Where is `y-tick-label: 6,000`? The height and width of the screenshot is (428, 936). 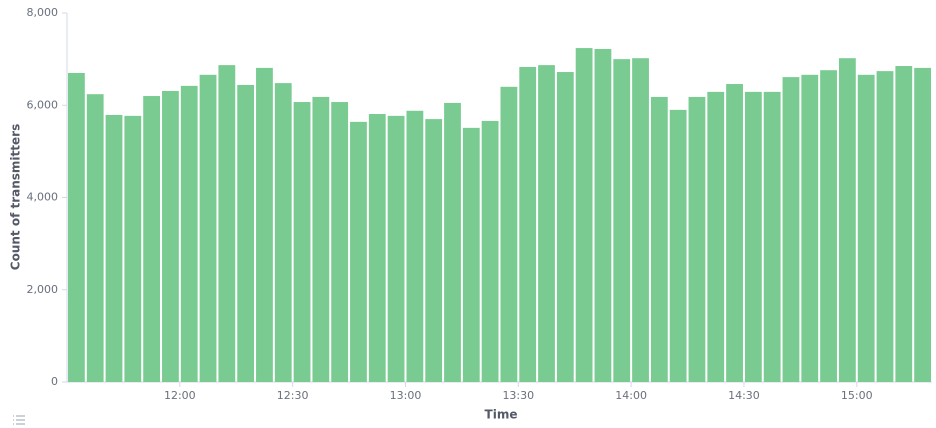
y-tick-label: 6,000 is located at coordinates (43, 104).